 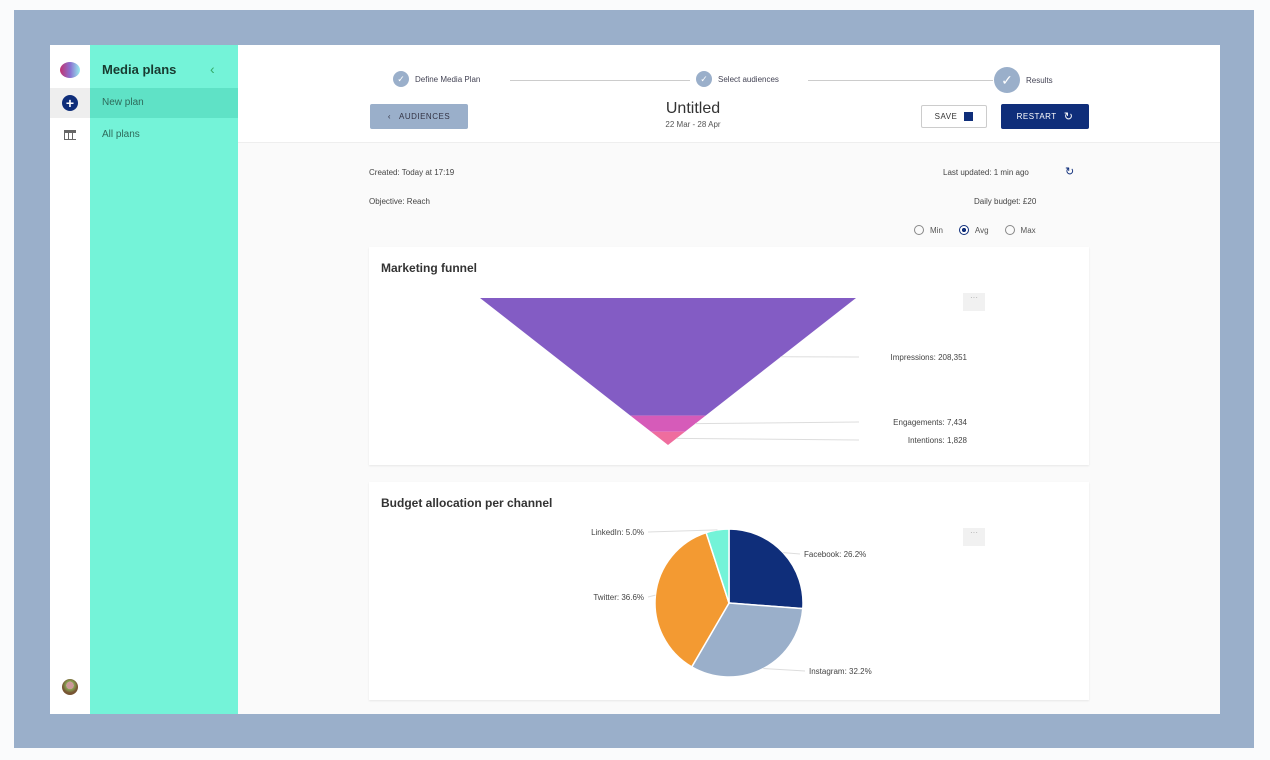 What do you see at coordinates (748, 79) in the screenshot?
I see `step-label: Select audiences` at bounding box center [748, 79].